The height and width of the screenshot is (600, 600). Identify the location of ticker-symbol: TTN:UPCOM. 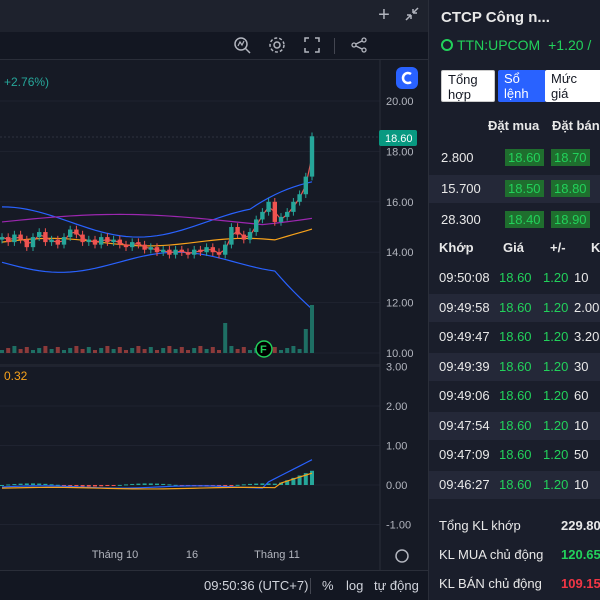
(499, 45).